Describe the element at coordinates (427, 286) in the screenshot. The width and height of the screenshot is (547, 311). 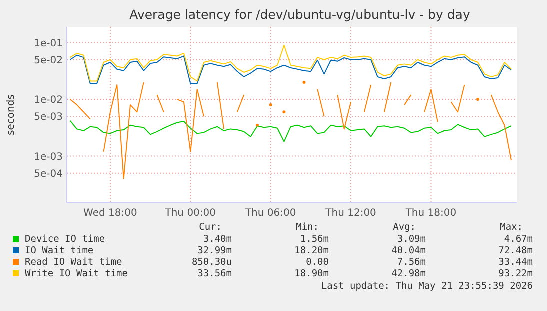
I see `text: Last update: Thu May 21 23:55:39 2026` at that location.